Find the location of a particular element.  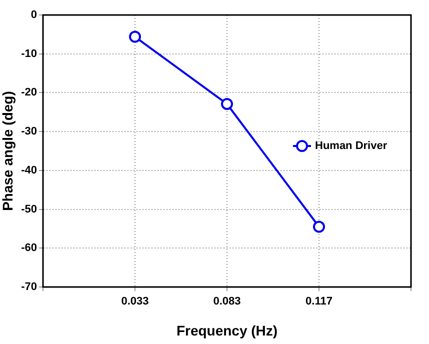

y-tick-label: -60 is located at coordinates (29, 248).